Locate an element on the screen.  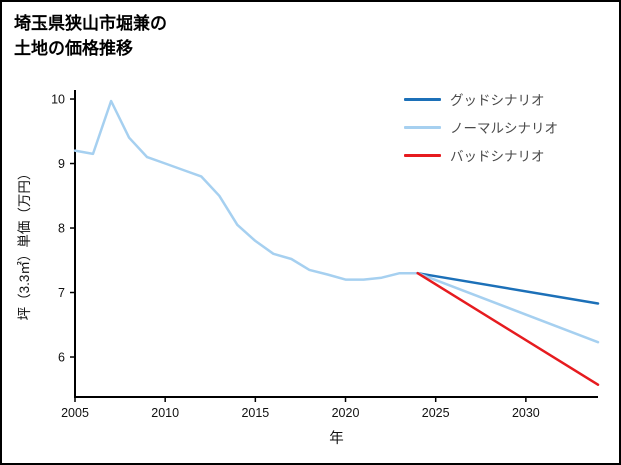
legend-label-good-scenario: グッドシナリオ is located at coordinates (497, 100).